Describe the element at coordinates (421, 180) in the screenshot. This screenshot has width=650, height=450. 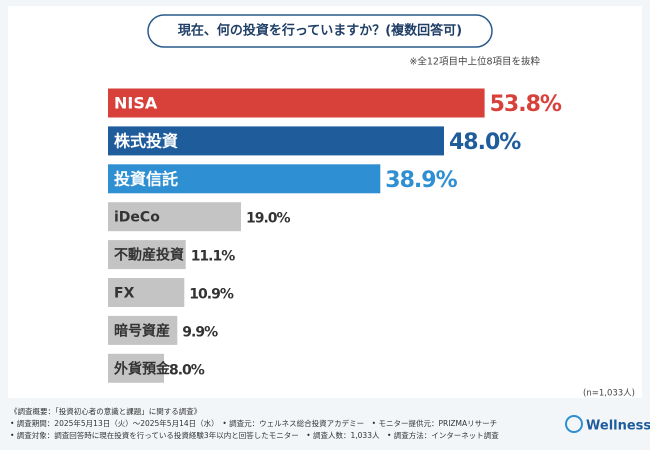
I see `value-label: 38.9%` at that location.